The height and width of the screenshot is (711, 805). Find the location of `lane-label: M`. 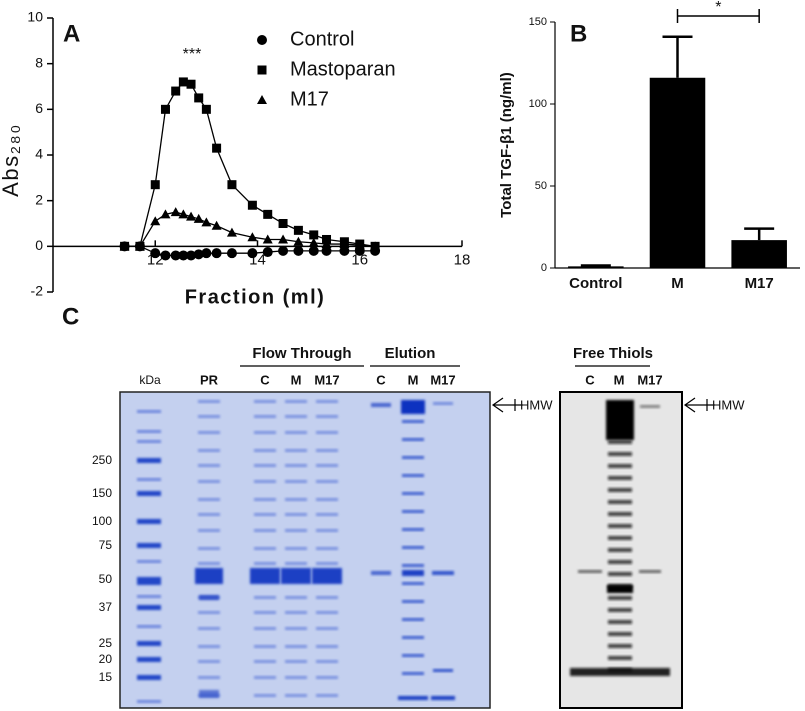

lane-label: M is located at coordinates (413, 379).